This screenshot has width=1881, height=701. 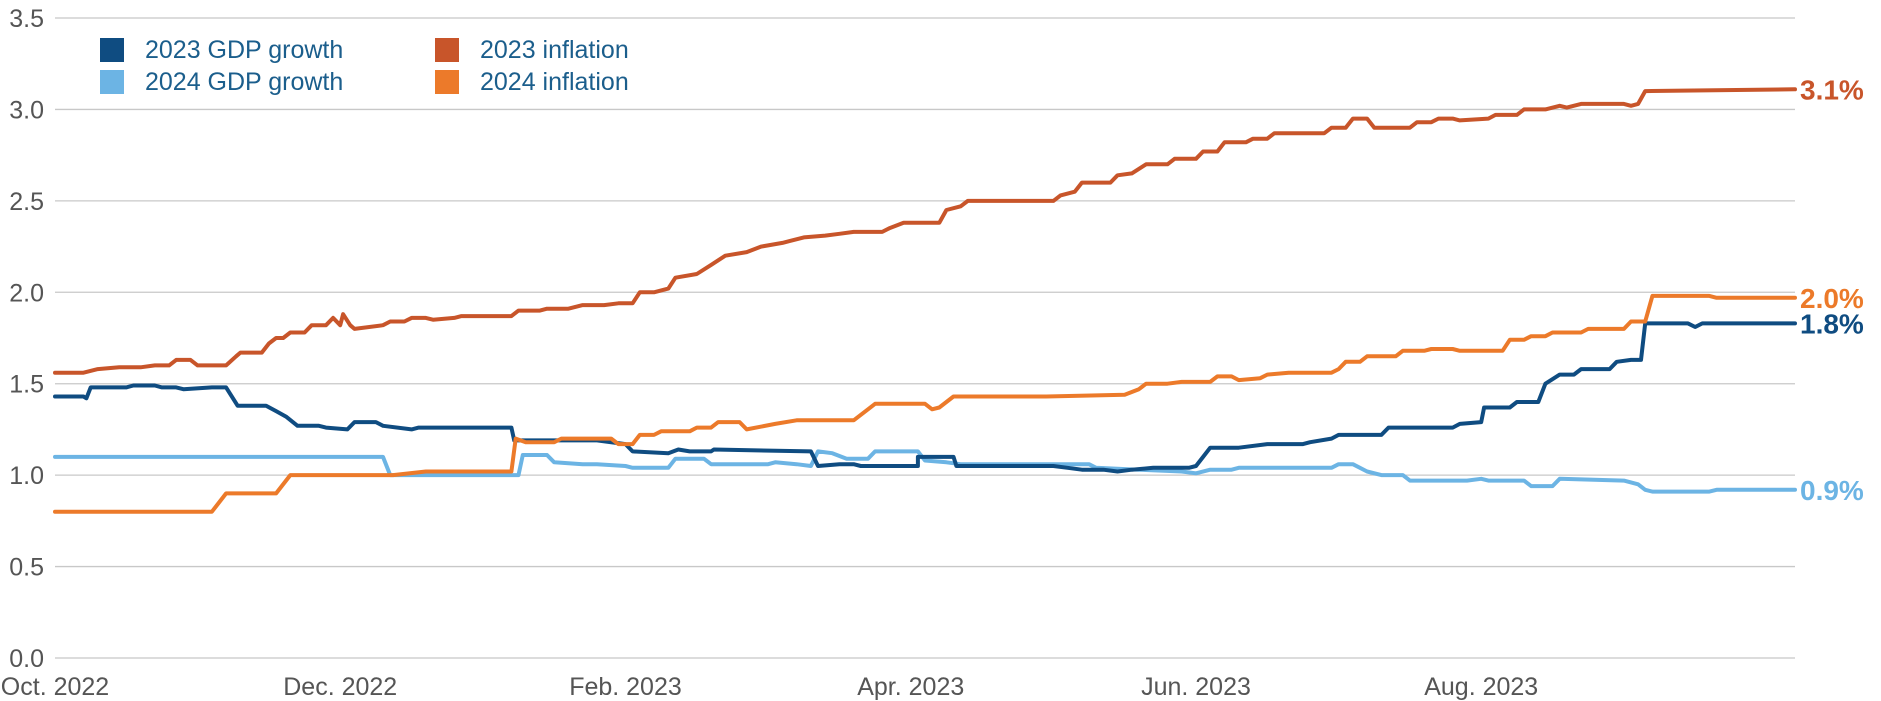 I want to click on end-label-2023-inflation: 3.1%, so click(x=1832, y=89).